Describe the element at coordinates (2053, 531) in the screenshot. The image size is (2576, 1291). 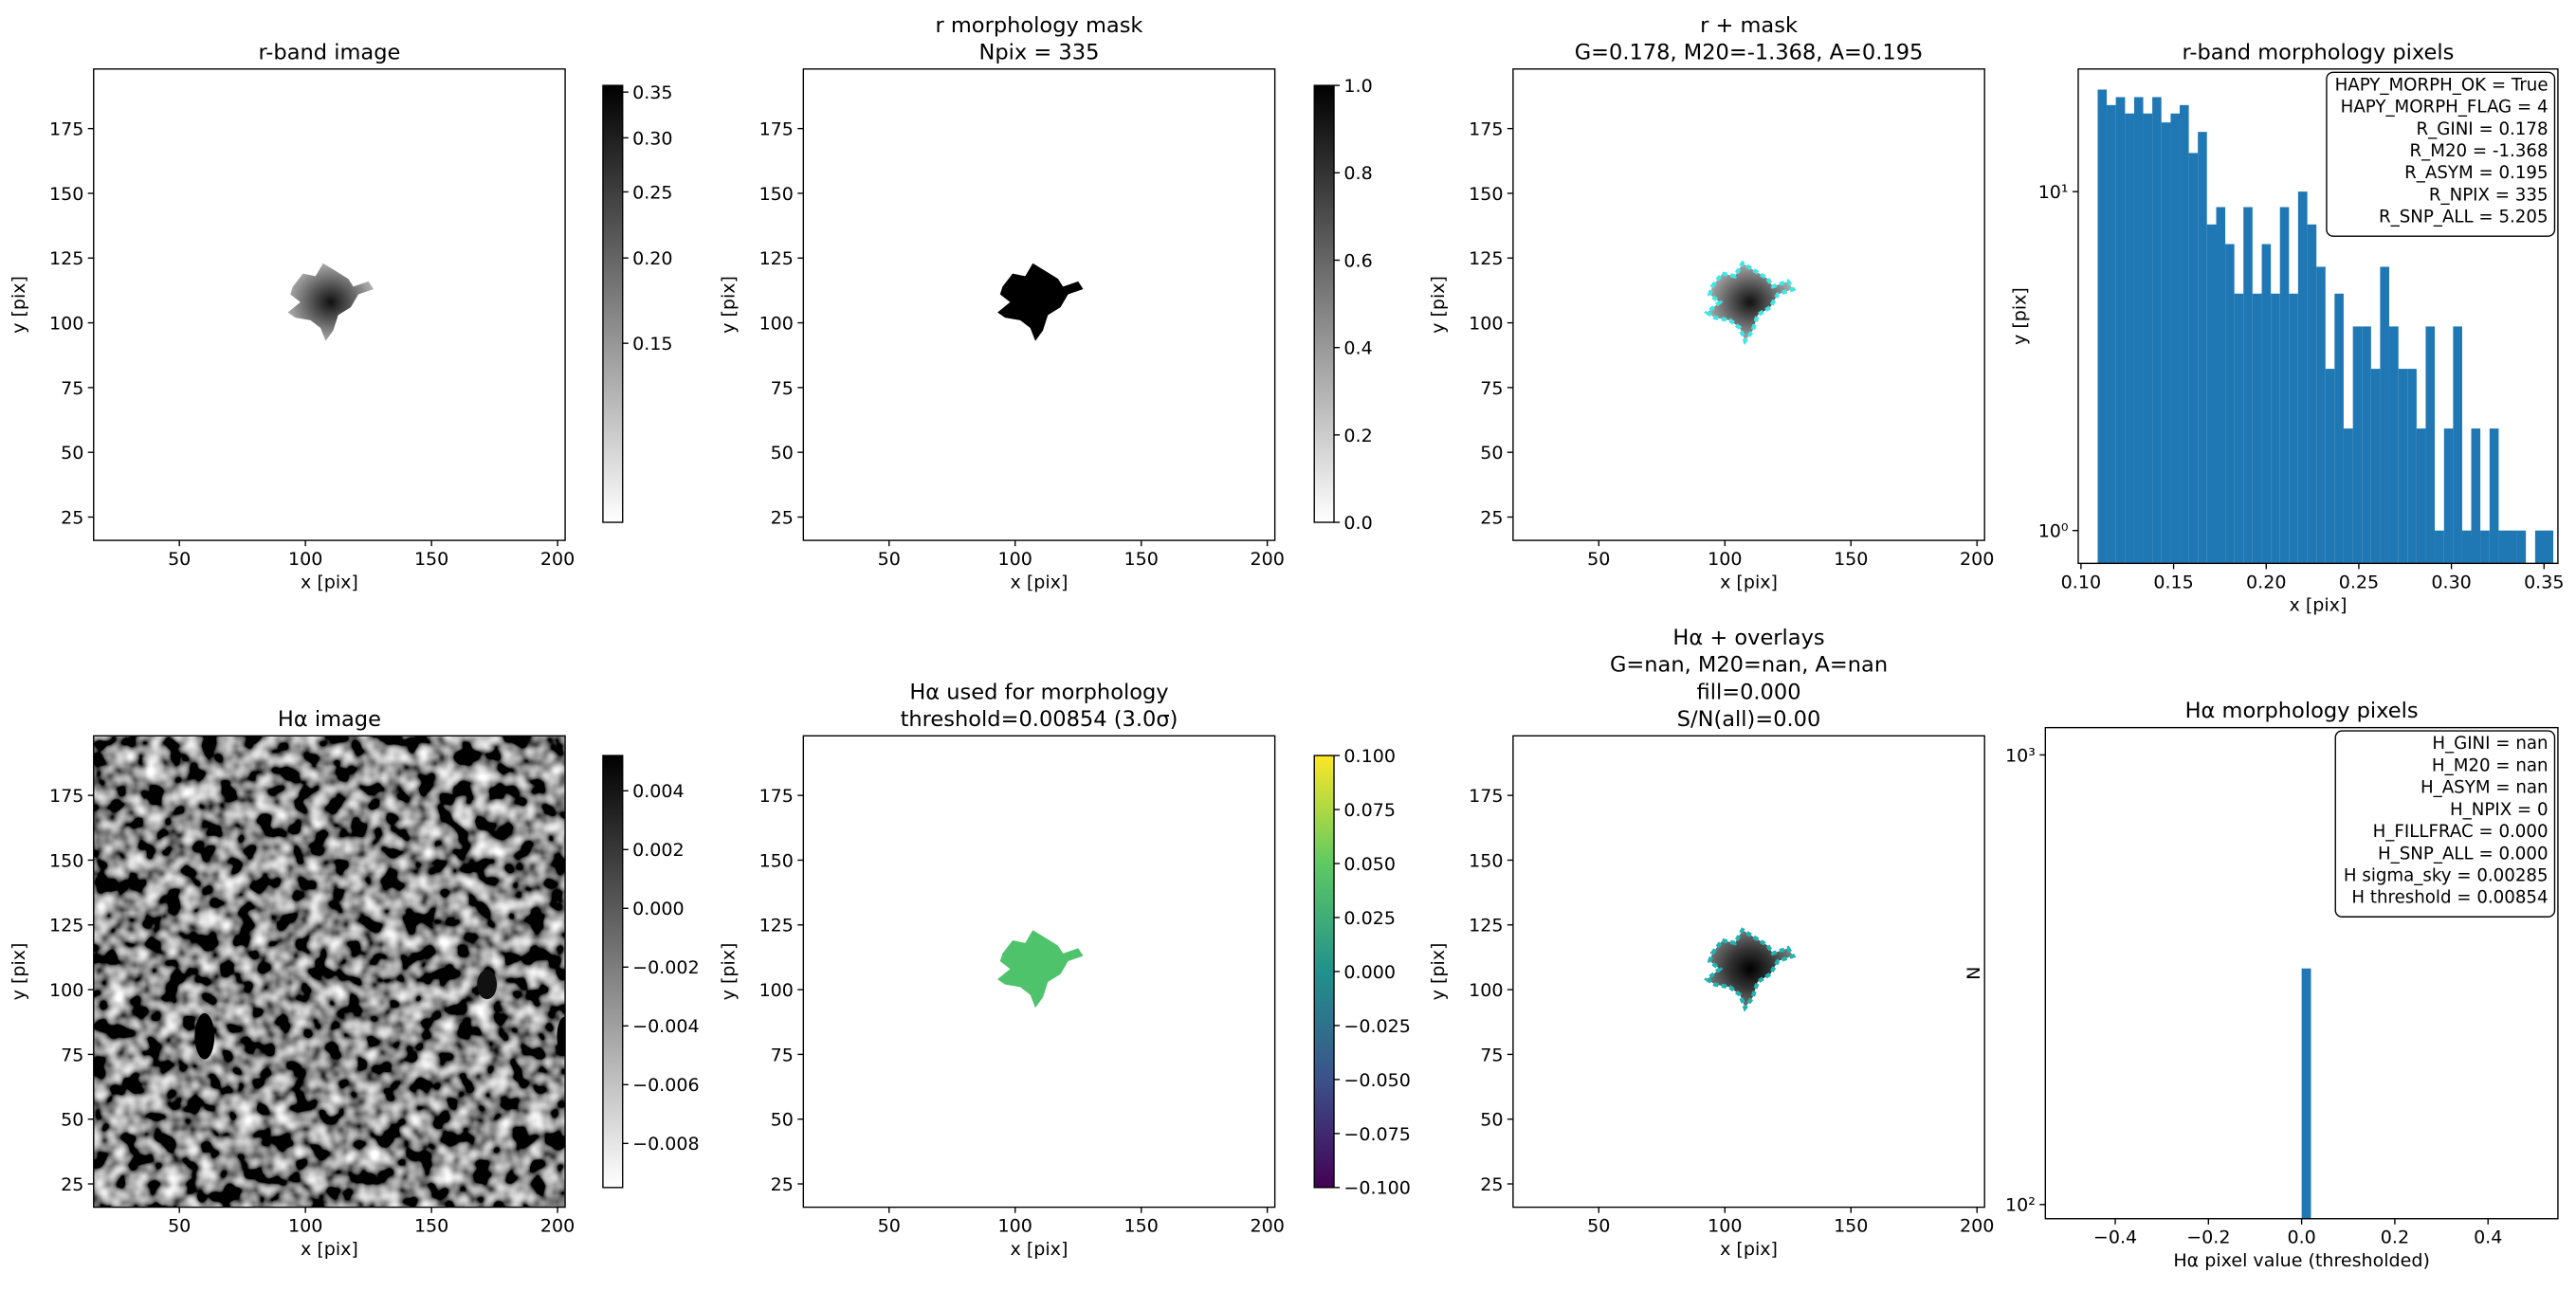
I see `y-tick-label: 10⁰` at that location.